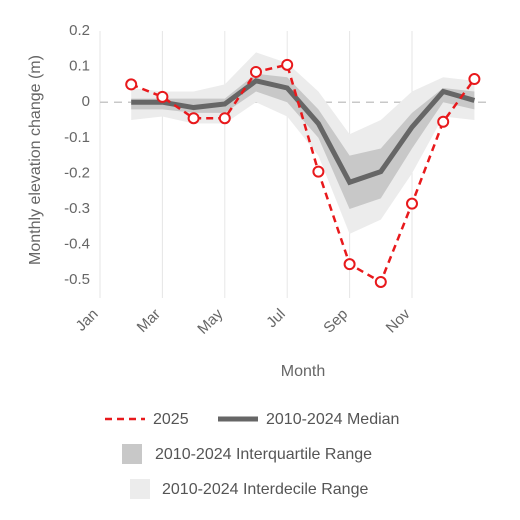 Image resolution: width=520 pixels, height=520 pixels. I want to click on x-tick-label: Mar, so click(149, 321).